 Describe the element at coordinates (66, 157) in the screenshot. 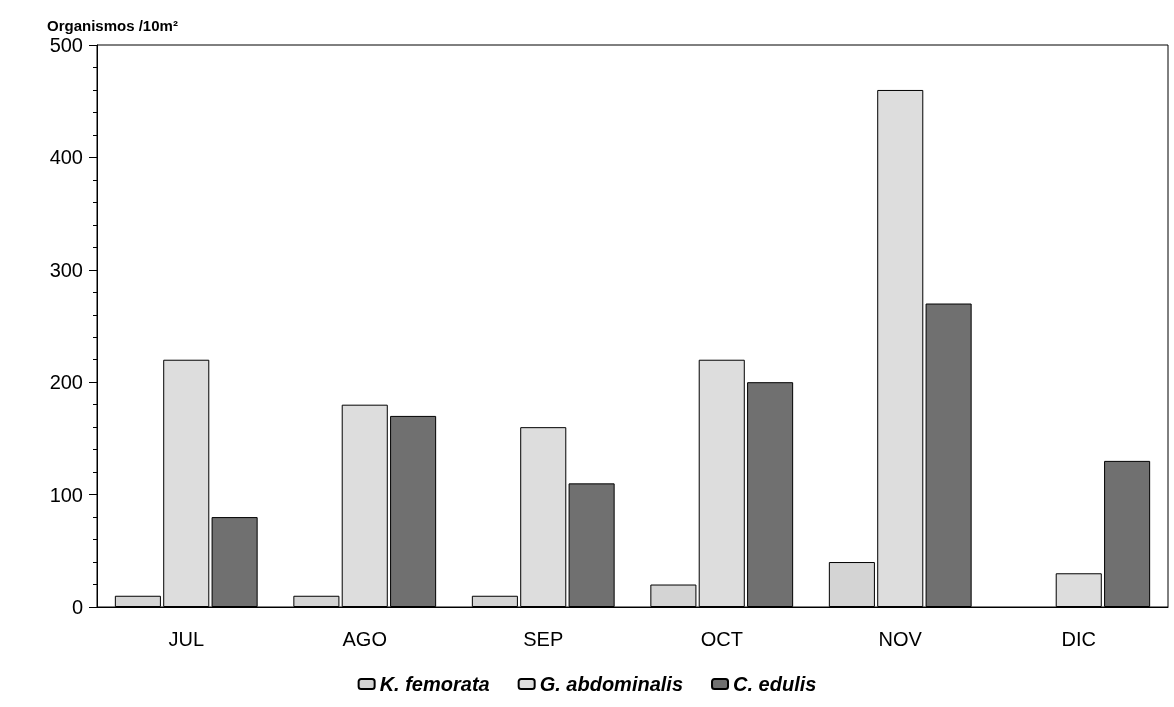

I see `y-tick-label: 400` at that location.